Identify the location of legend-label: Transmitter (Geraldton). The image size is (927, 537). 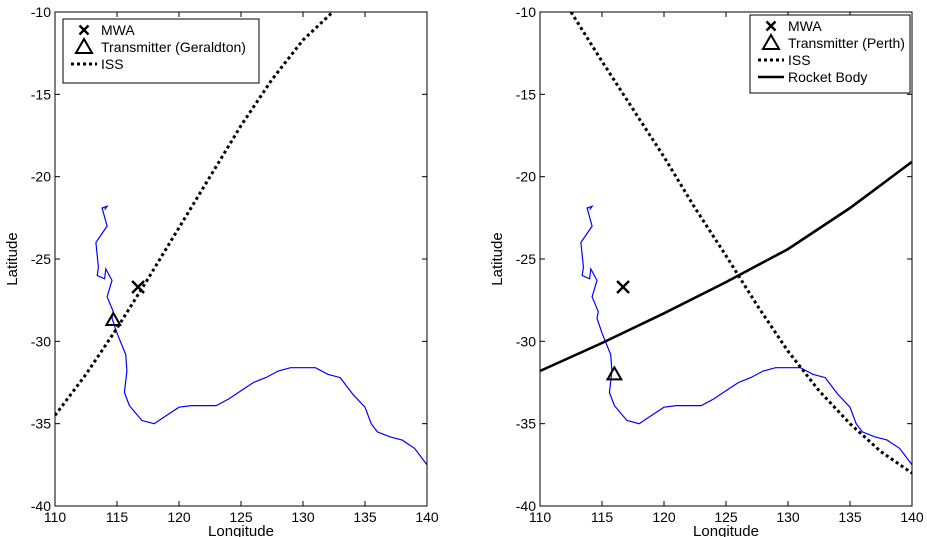
(173, 47).